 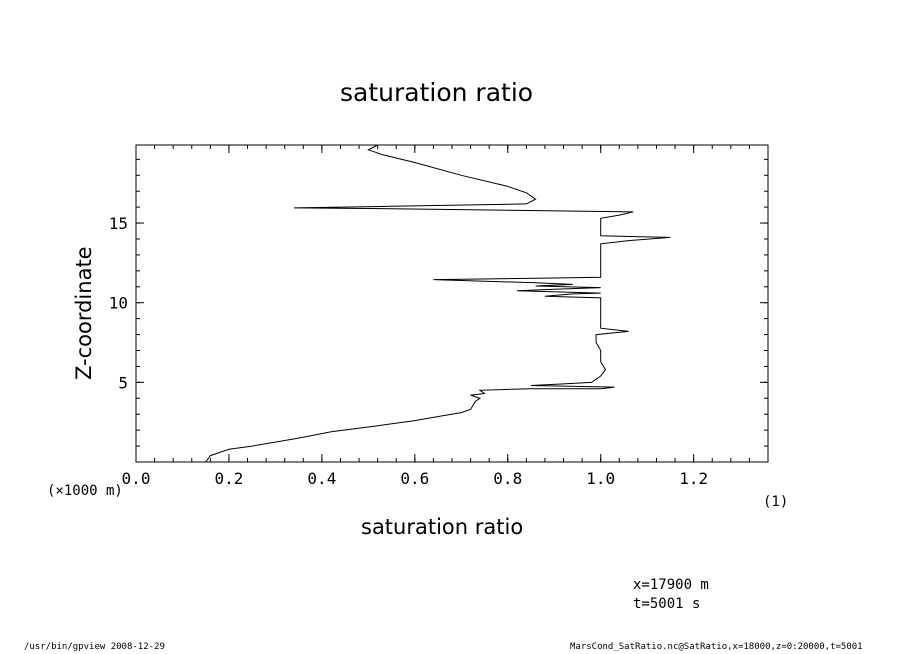 I want to click on x-axis-units: (1), so click(x=776, y=502).